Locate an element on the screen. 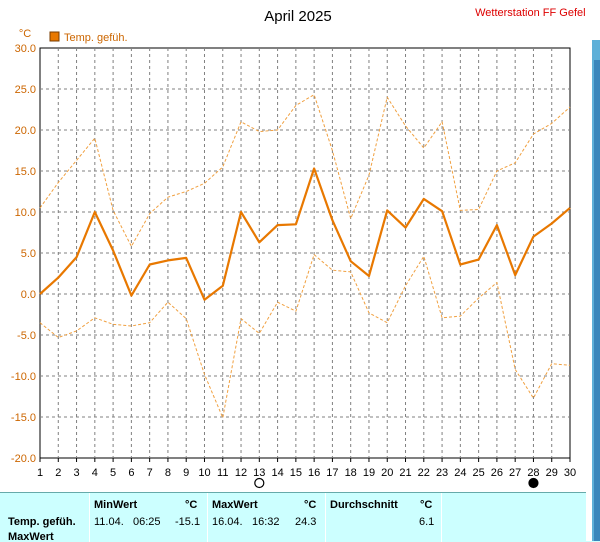 Image resolution: width=600 pixels, height=542 pixels. x-tick-label: 24 is located at coordinates (460, 473).